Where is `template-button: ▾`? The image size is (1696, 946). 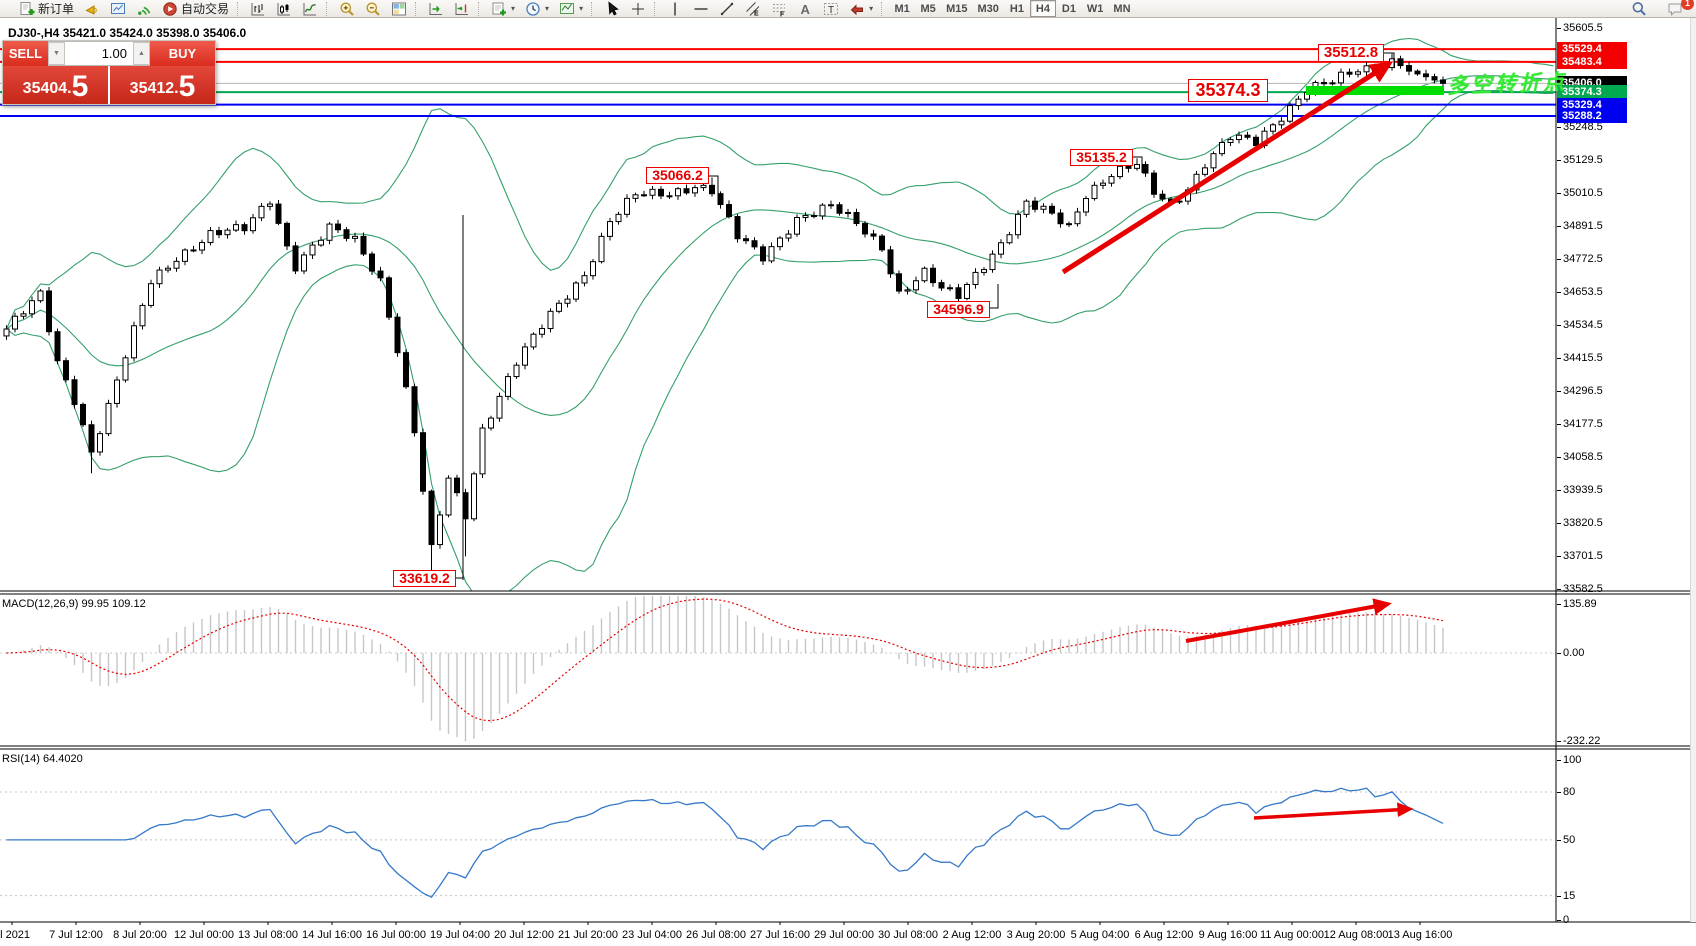 template-button: ▾ is located at coordinates (571, 8).